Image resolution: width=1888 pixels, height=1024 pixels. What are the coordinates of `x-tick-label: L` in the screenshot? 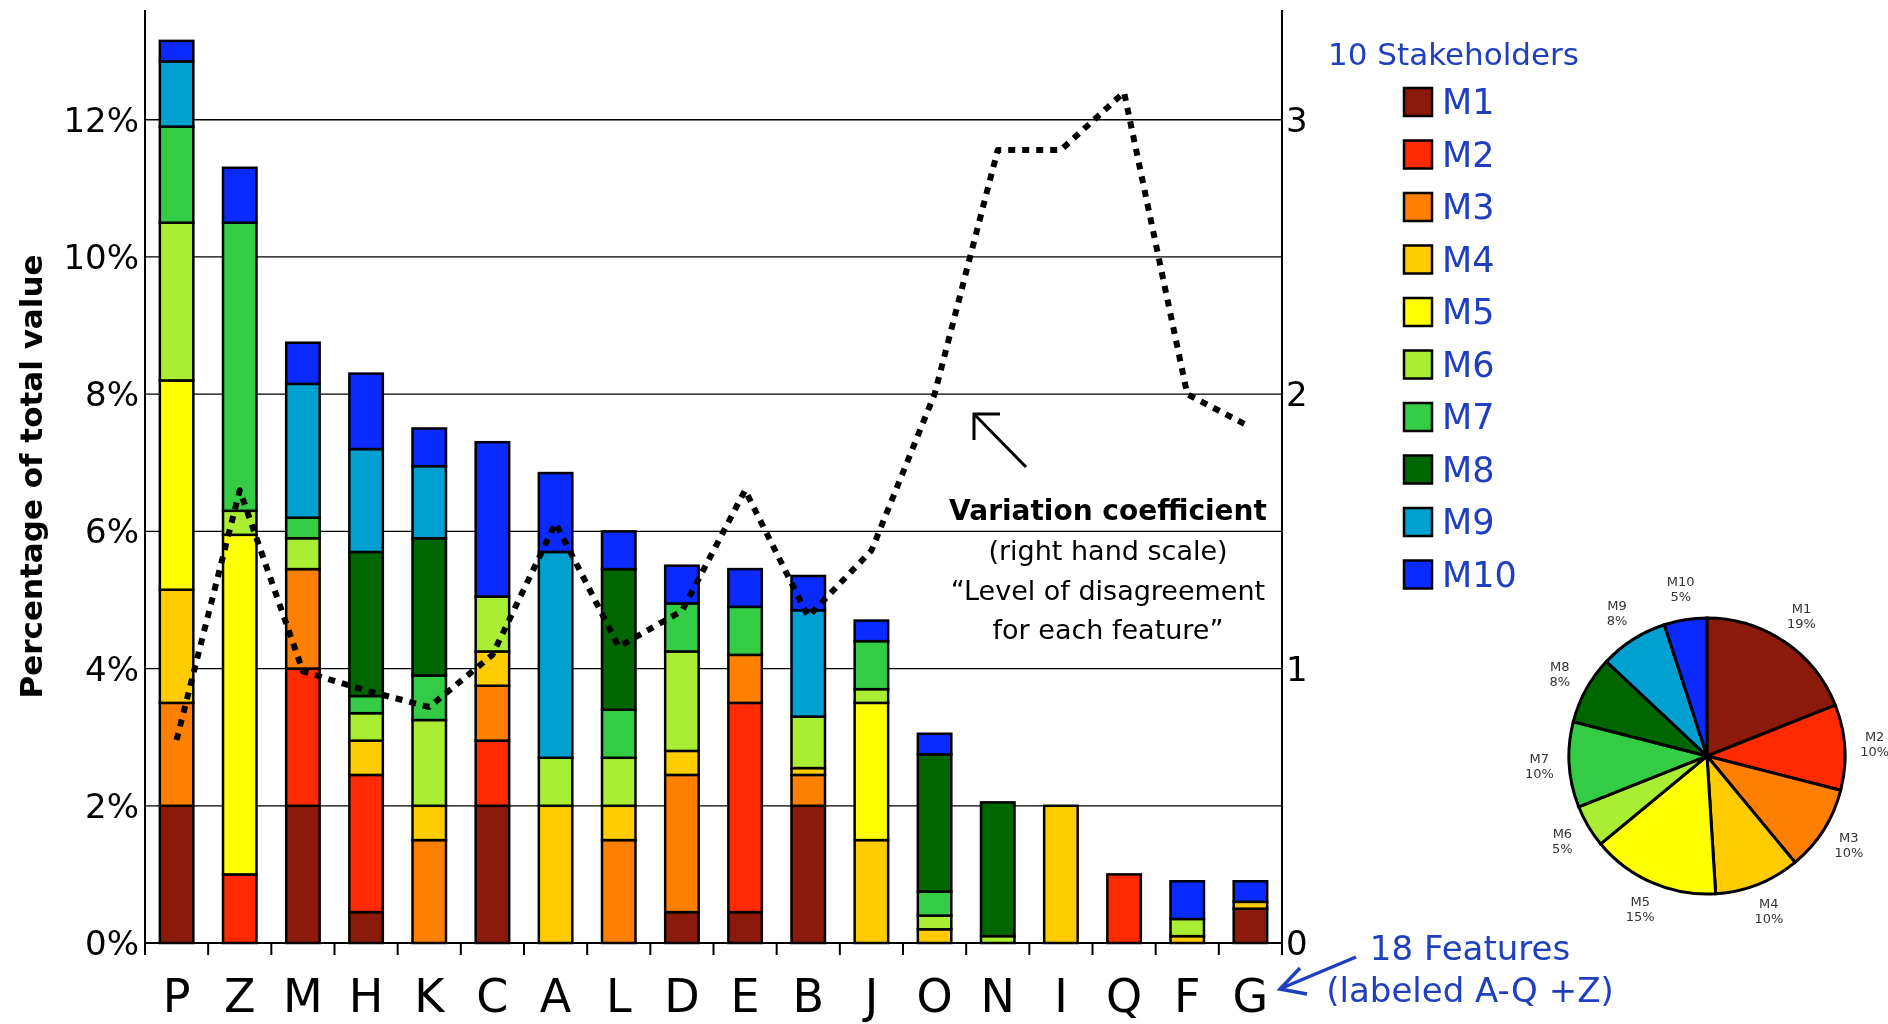 It's located at (618, 996).